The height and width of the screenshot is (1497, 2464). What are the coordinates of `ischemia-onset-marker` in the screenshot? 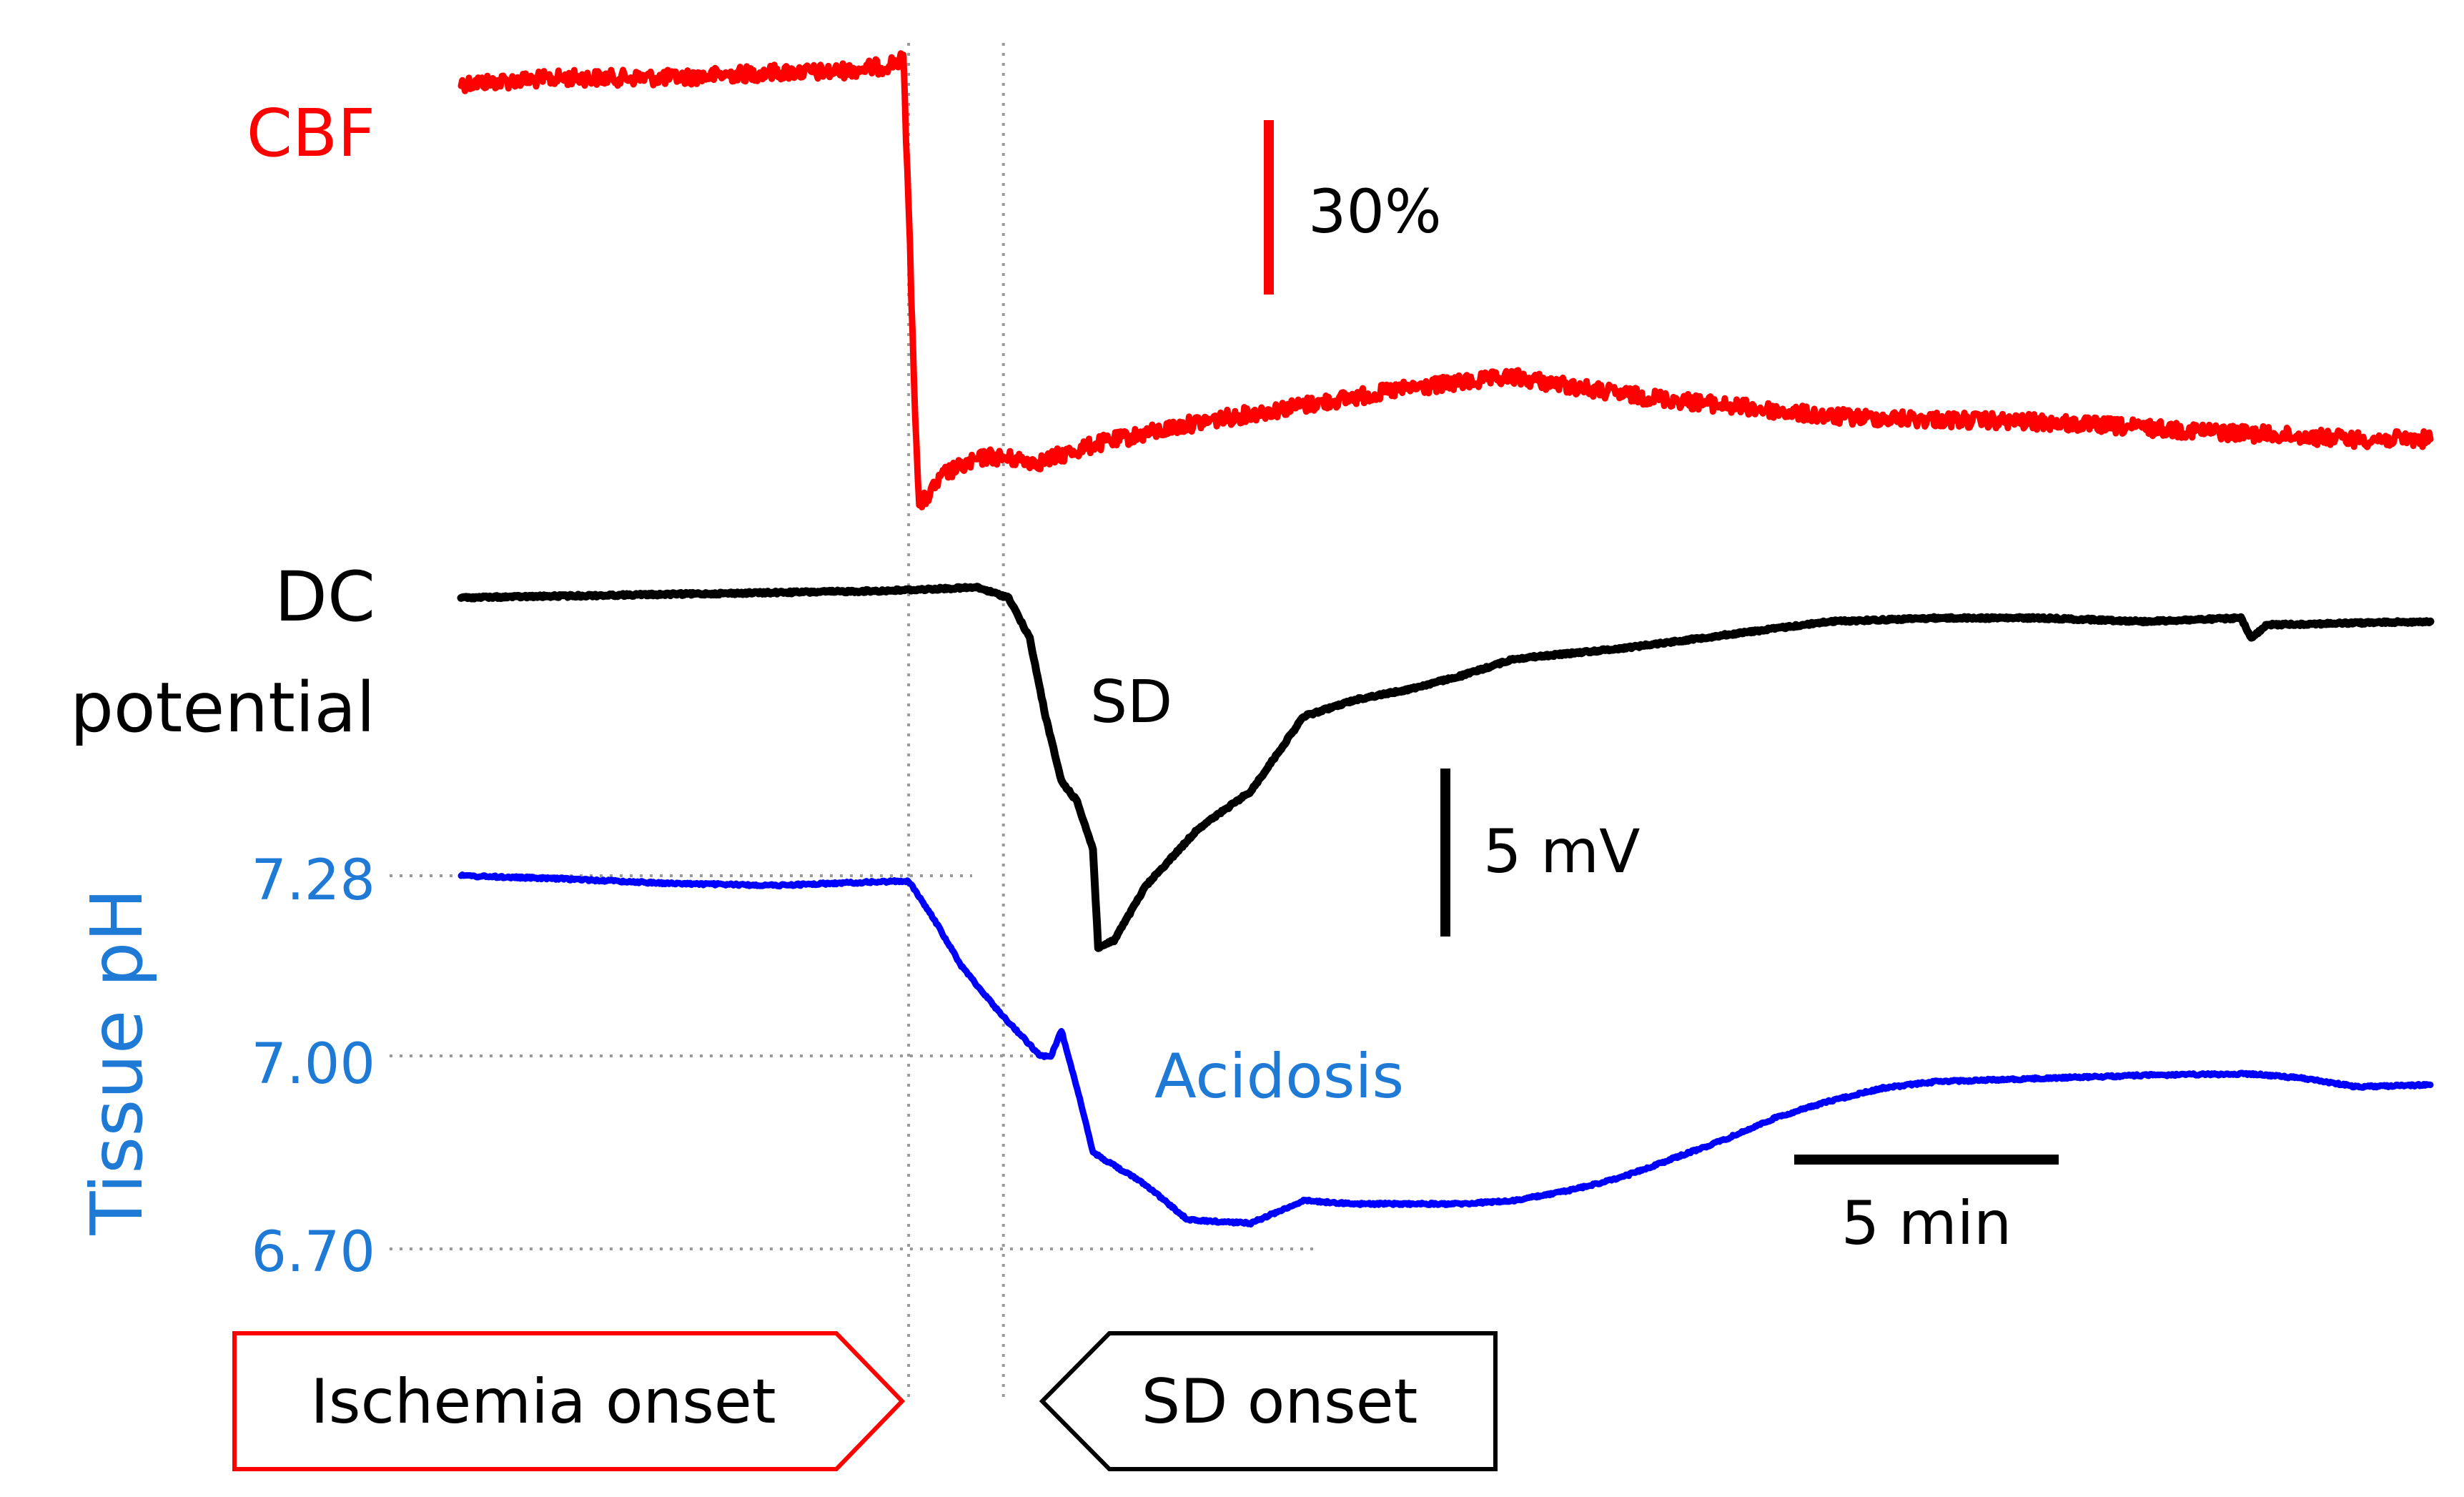 It's located at (569, 1401).